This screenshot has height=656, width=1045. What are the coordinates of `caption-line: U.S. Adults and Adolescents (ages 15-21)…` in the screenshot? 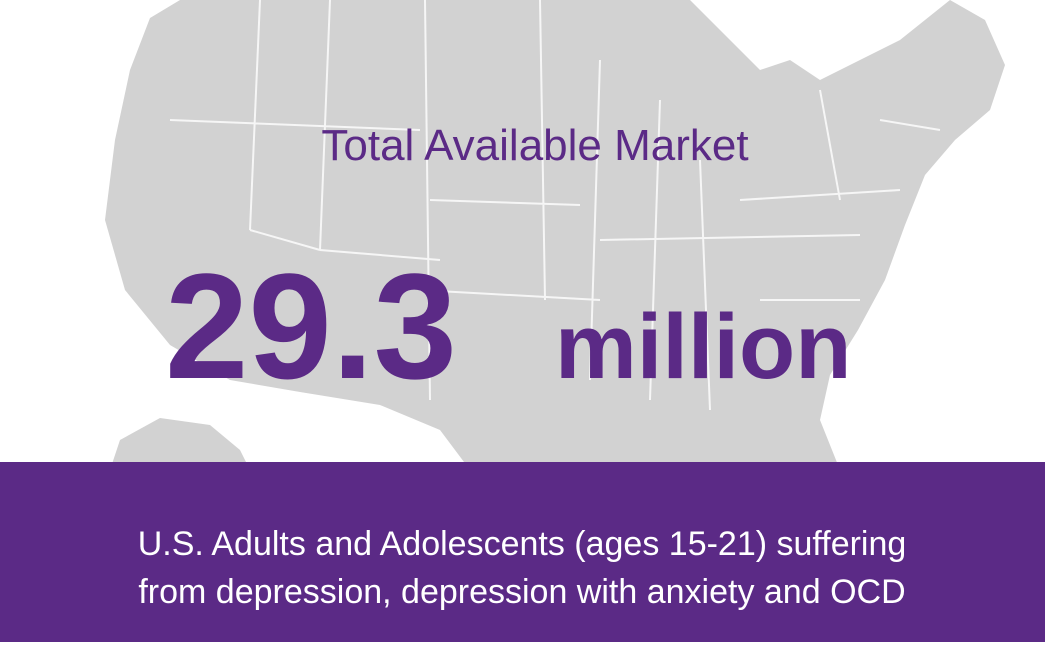 It's located at (522, 544).